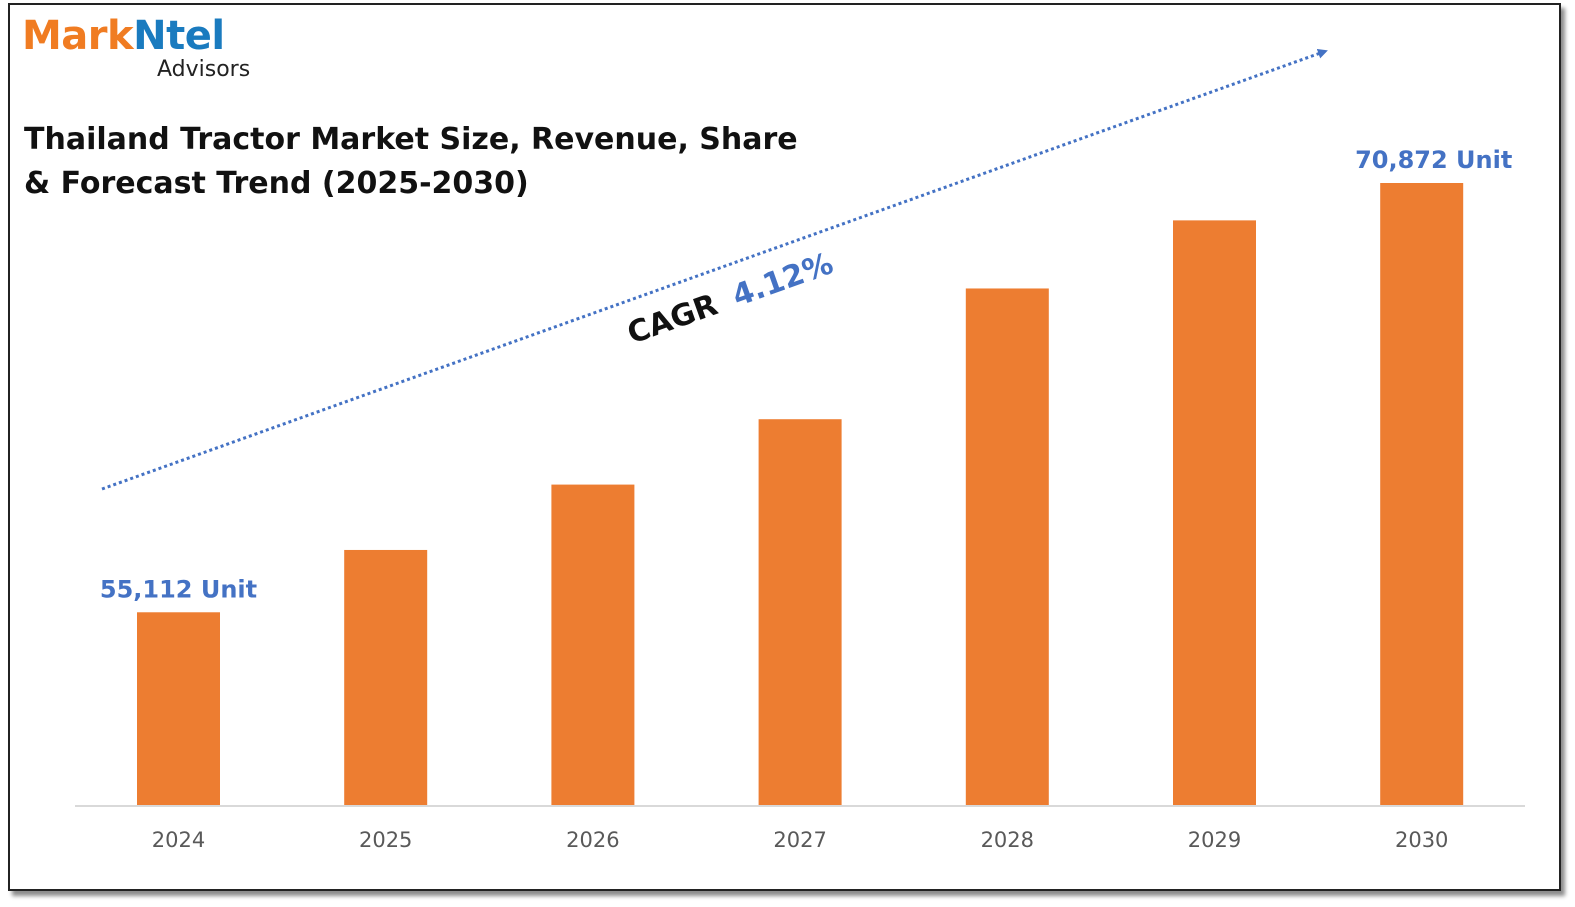  Describe the element at coordinates (1433, 160) in the screenshot. I see `data-label-2030: 70,872 Unit` at that location.